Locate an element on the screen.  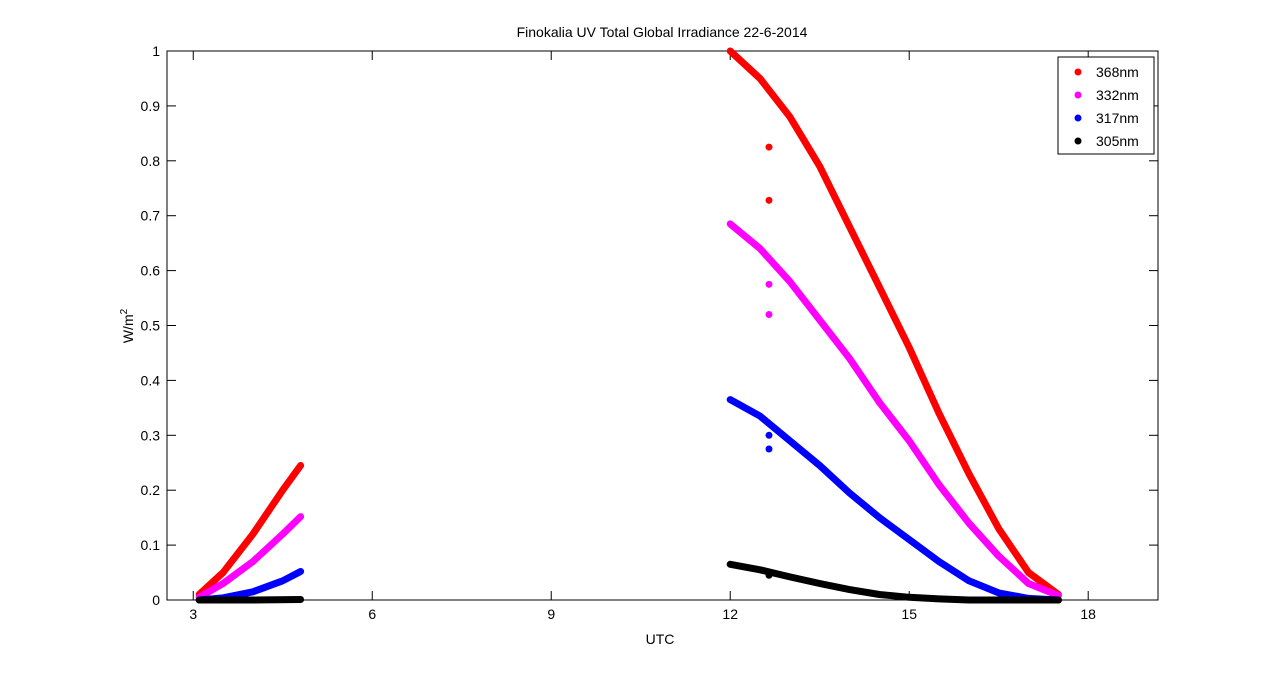
x-tick-label: 6 is located at coordinates (372, 614).